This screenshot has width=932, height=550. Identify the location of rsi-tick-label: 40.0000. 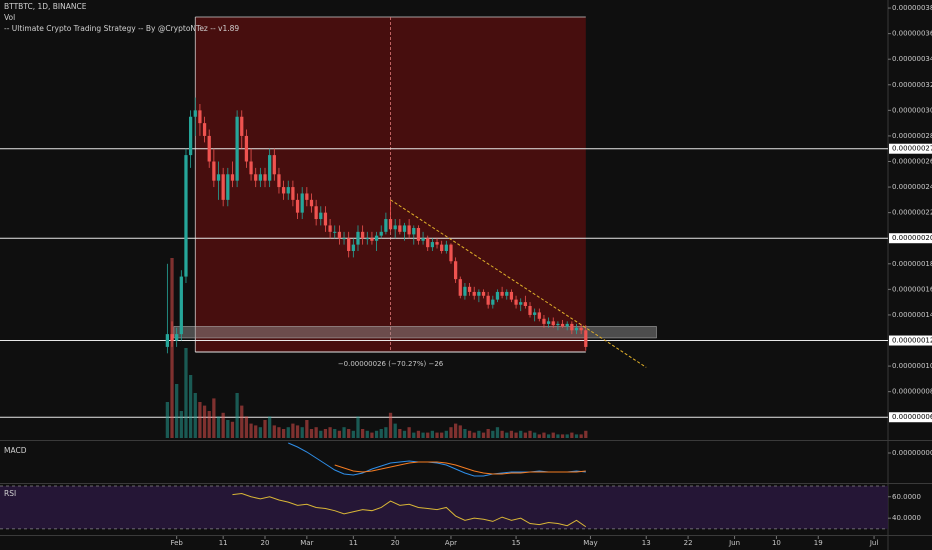
(906, 518).